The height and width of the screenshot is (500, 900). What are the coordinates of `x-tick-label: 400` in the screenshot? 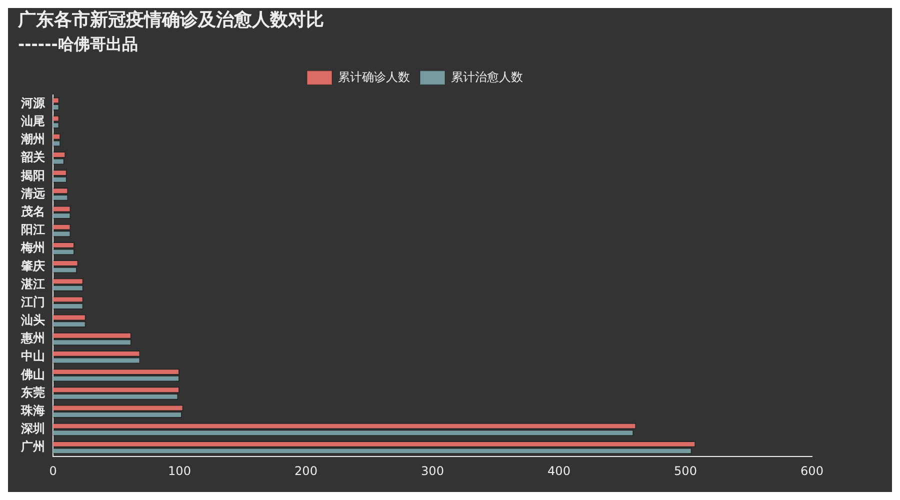 It's located at (559, 471).